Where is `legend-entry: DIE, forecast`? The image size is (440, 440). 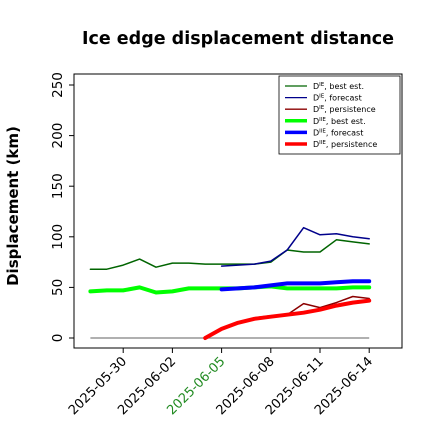 legend-entry: DIE, forecast is located at coordinates (337, 98).